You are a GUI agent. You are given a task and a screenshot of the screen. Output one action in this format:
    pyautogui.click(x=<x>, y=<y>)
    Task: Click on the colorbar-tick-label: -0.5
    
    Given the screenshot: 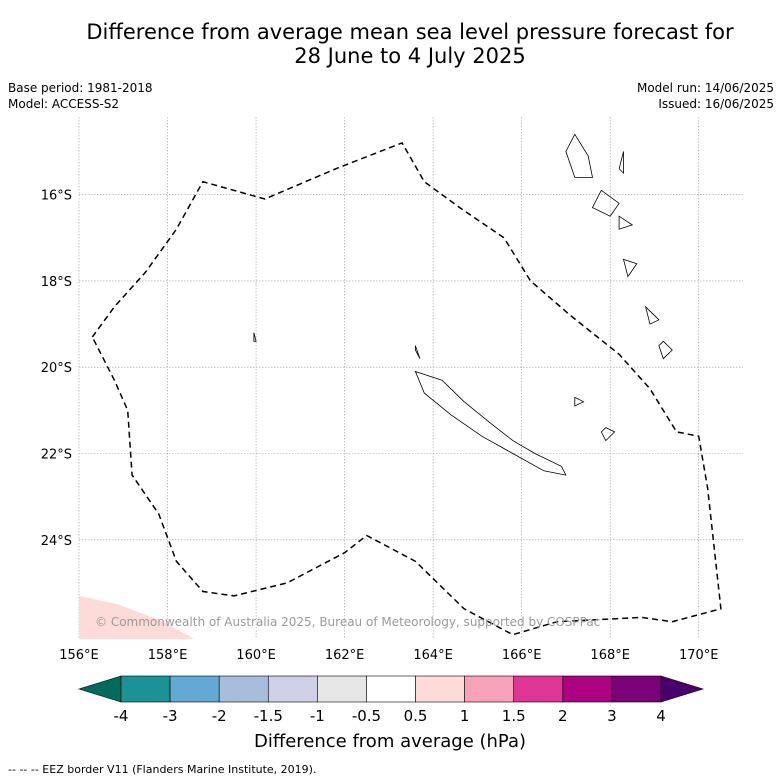 What is the action you would take?
    pyautogui.click(x=366, y=716)
    